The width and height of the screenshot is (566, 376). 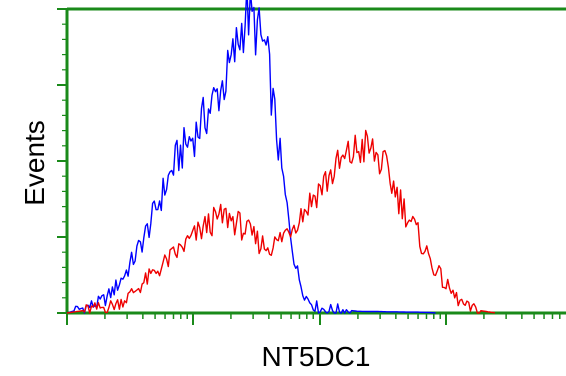 What do you see at coordinates (34, 163) in the screenshot?
I see `y-axis-label: Events` at bounding box center [34, 163].